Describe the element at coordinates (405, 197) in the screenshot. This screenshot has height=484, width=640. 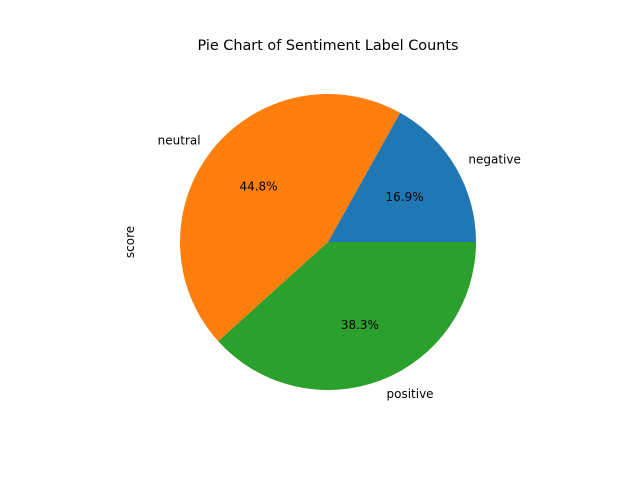
I see `slice-percent-negative: 16.9%` at that location.